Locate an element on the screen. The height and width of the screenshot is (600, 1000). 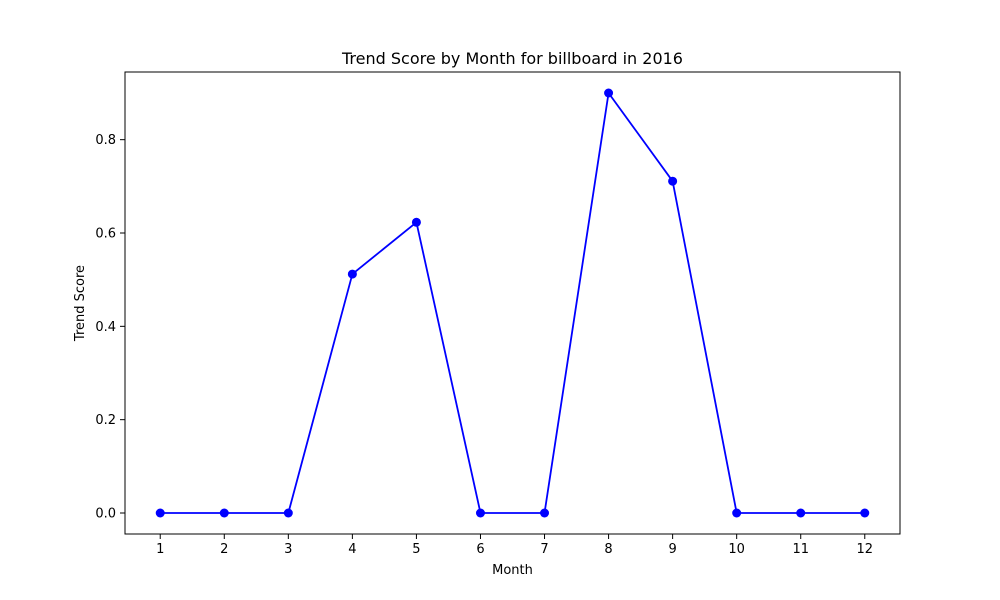
y-axis-ticks: 0.0 0.2 0.4 0.6 0.8 is located at coordinates (110, 327).